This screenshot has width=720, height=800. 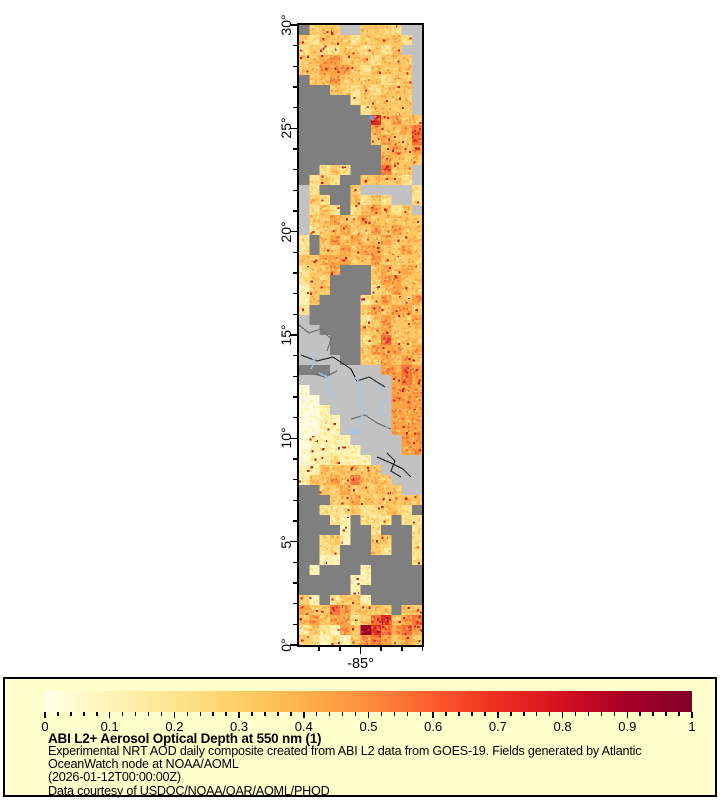 What do you see at coordinates (239, 726) in the screenshot?
I see `colorbar-tick-label: 0.3` at bounding box center [239, 726].